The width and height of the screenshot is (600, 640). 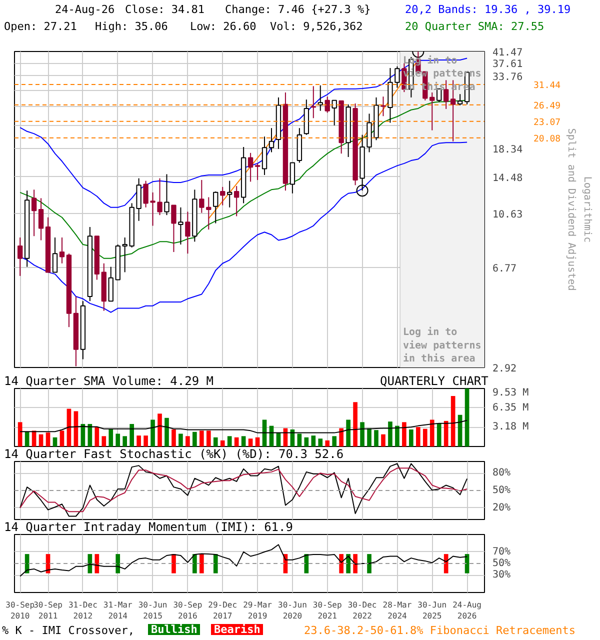 What do you see at coordinates (547, 139) in the screenshot?
I see `ref-line-label: 20.08` at bounding box center [547, 139].